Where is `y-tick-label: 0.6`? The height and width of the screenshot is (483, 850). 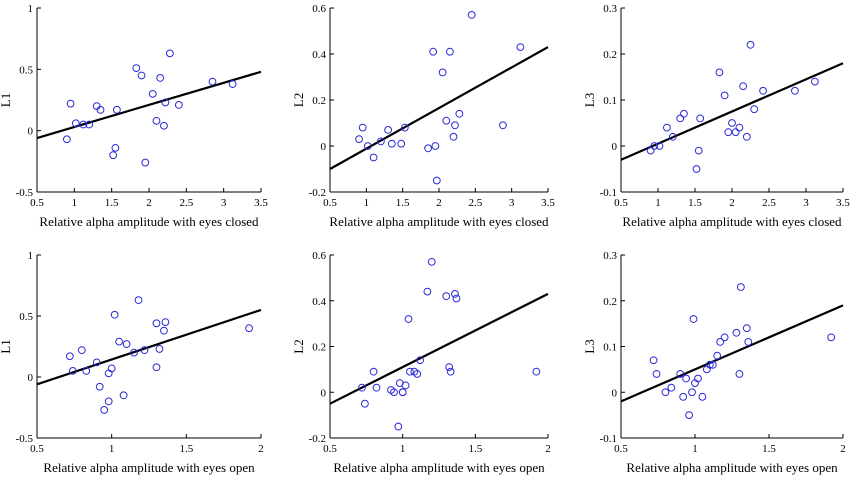 y-tick-label: 0.6 is located at coordinates (319, 256).